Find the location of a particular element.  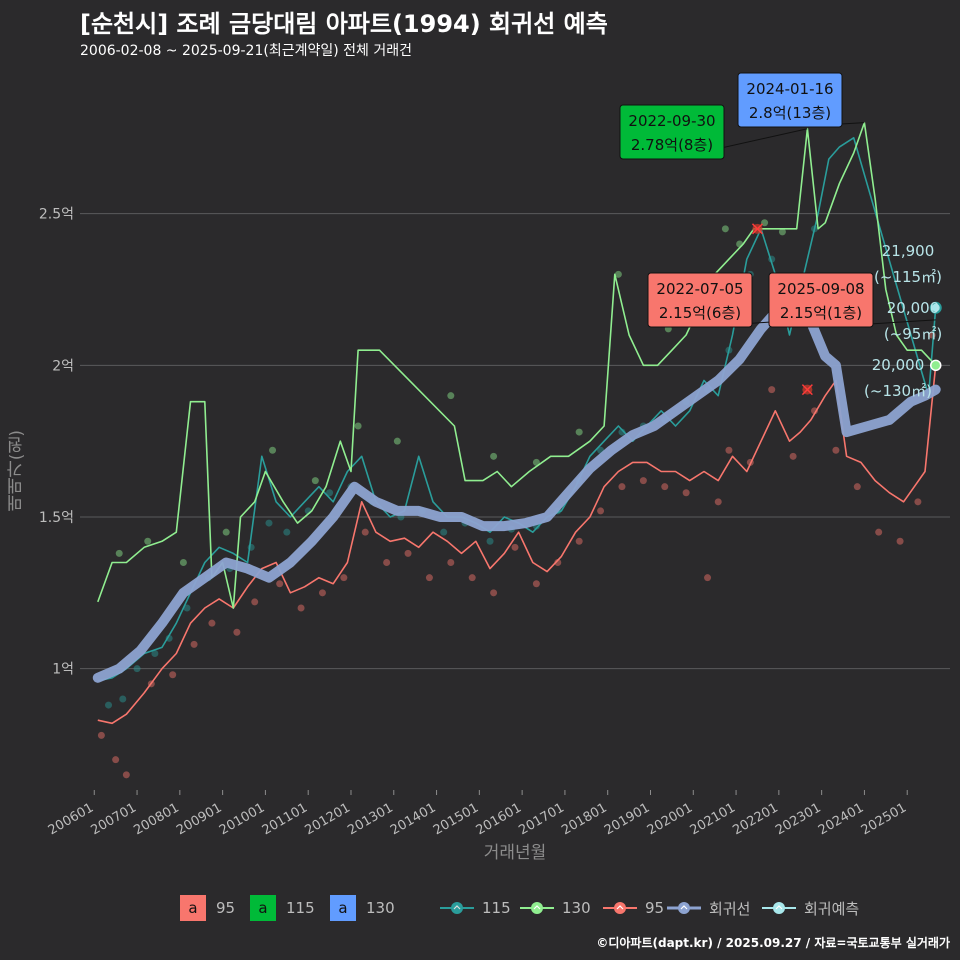

annotation-date: 2024-01-16 is located at coordinates (789, 89).